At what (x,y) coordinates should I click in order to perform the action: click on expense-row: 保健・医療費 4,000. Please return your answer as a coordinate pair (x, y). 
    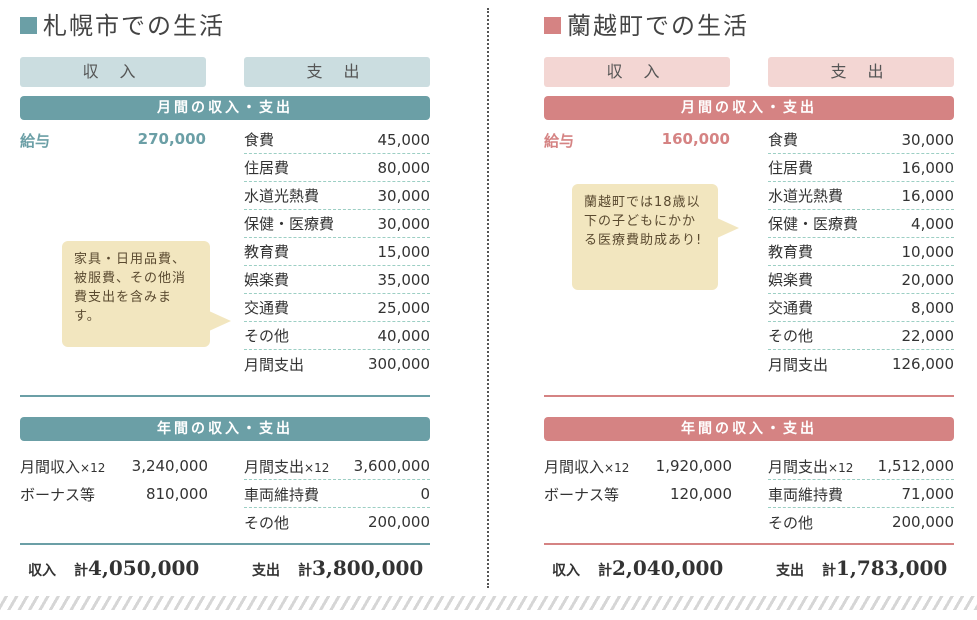
    Looking at the image, I should click on (861, 224).